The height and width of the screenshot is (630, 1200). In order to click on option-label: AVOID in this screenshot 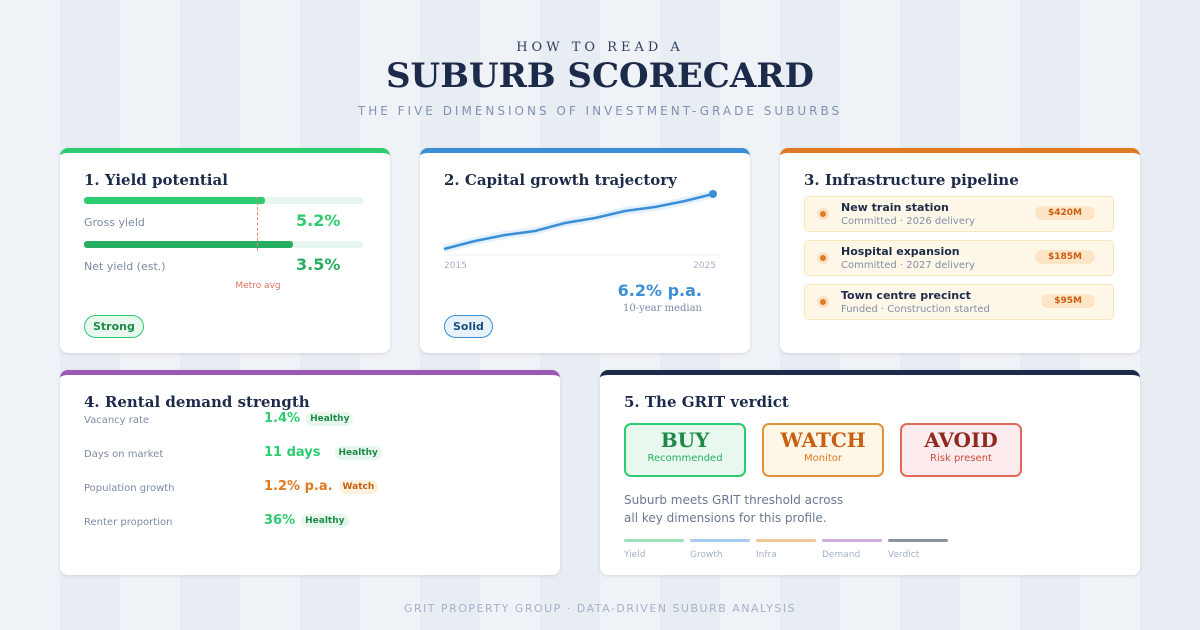, I will do `click(961, 440)`.